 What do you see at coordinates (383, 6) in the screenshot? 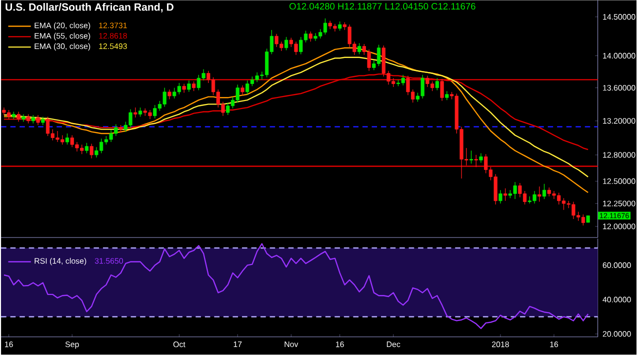
I see `annotation: O12.04280 H12.11877 L12.04150 C12.11676` at bounding box center [383, 6].